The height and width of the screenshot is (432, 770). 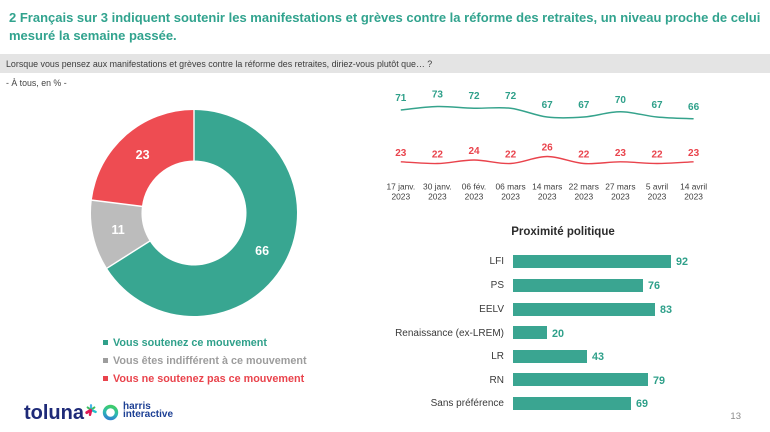 What do you see at coordinates (510, 187) in the screenshot?
I see `svg-text: 06 mars` at bounding box center [510, 187].